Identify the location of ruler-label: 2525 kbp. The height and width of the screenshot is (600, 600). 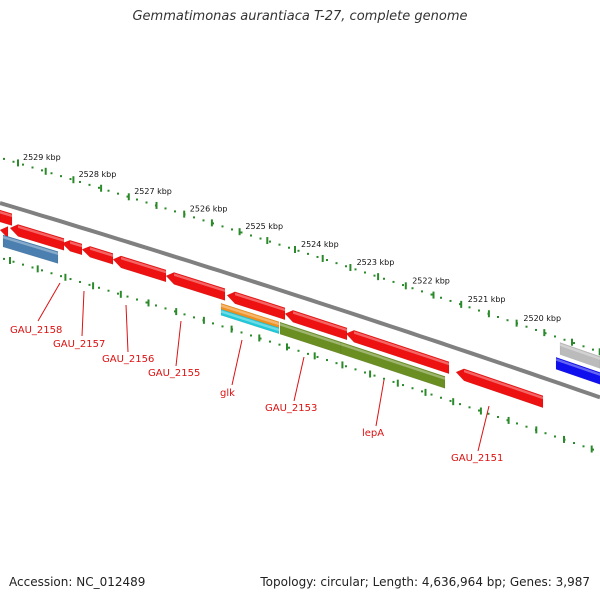
(264, 226).